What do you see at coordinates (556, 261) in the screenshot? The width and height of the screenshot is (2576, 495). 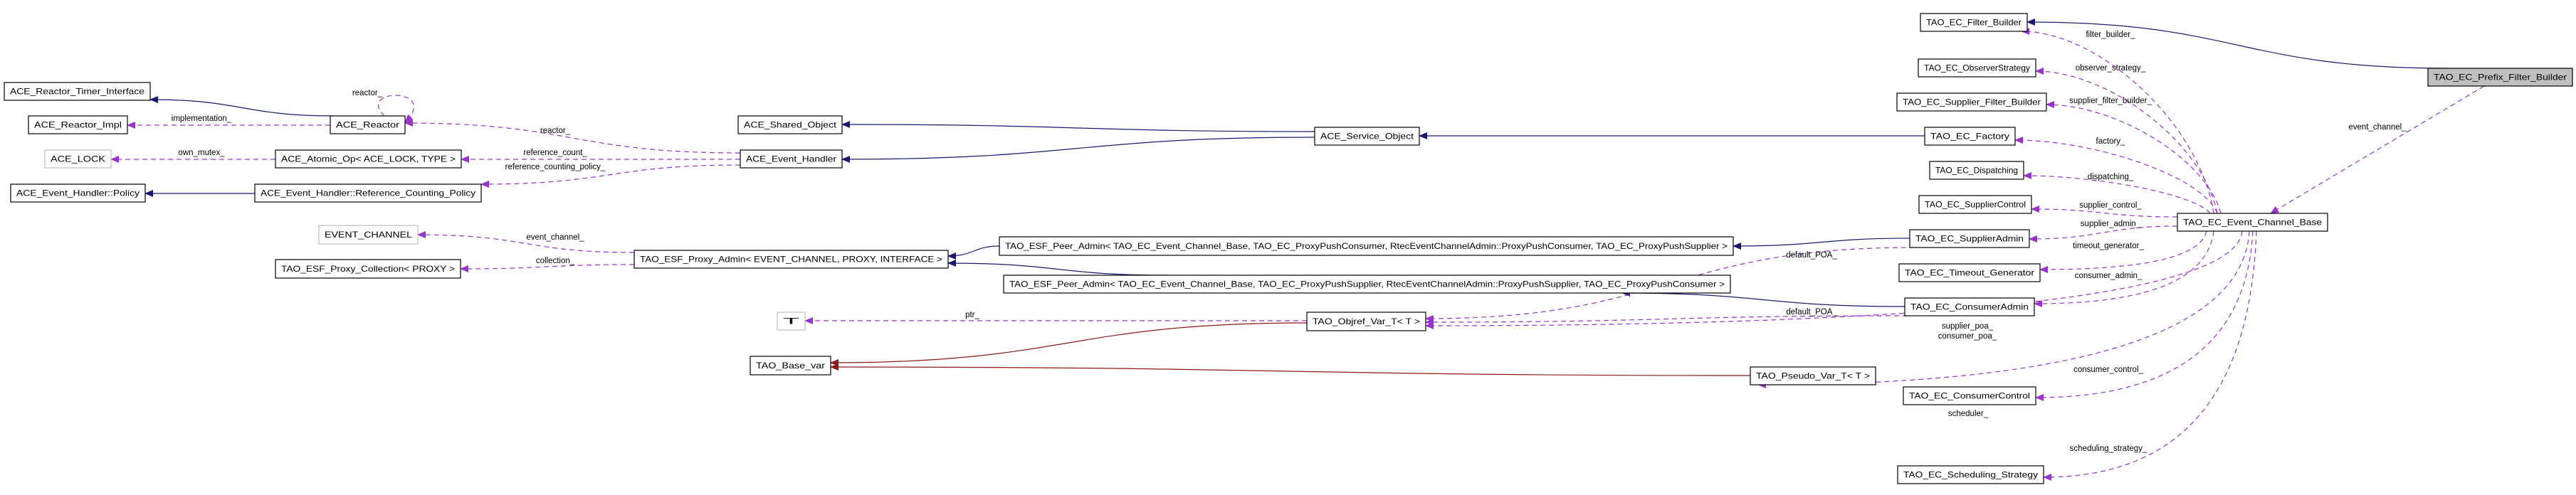 I see `edge-label: collection_` at bounding box center [556, 261].